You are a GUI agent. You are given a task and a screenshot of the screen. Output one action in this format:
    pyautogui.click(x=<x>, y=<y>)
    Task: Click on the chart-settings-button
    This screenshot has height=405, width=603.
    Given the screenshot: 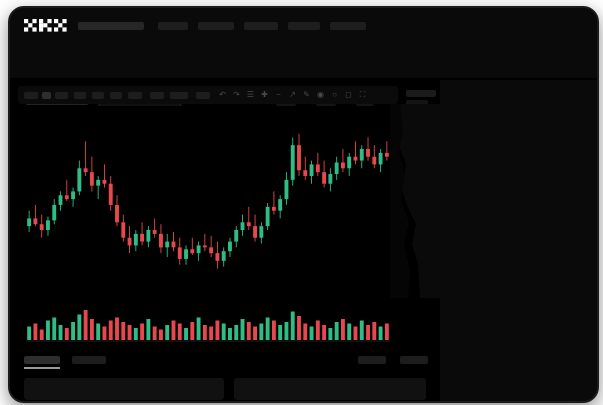 What is the action you would take?
    pyautogui.click(x=203, y=95)
    